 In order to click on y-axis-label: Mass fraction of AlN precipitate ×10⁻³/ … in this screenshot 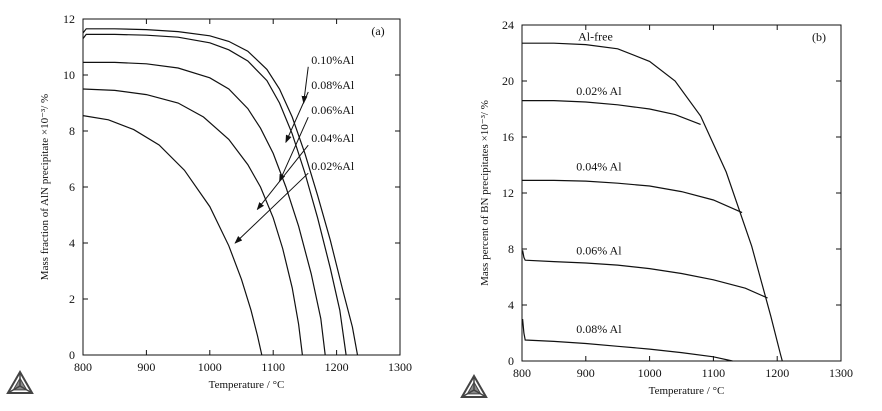, I will do `click(45, 187)`.